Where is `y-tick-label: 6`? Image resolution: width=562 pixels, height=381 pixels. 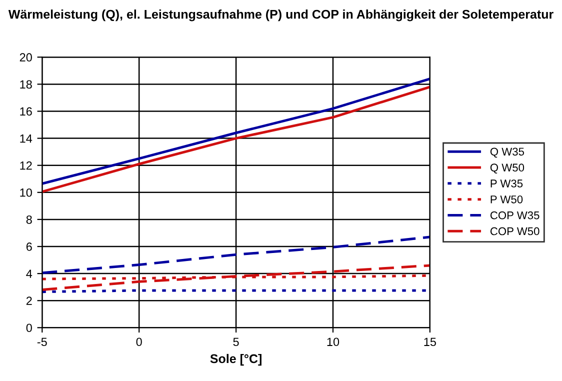 y-tick-label: 6 is located at coordinates (29, 246).